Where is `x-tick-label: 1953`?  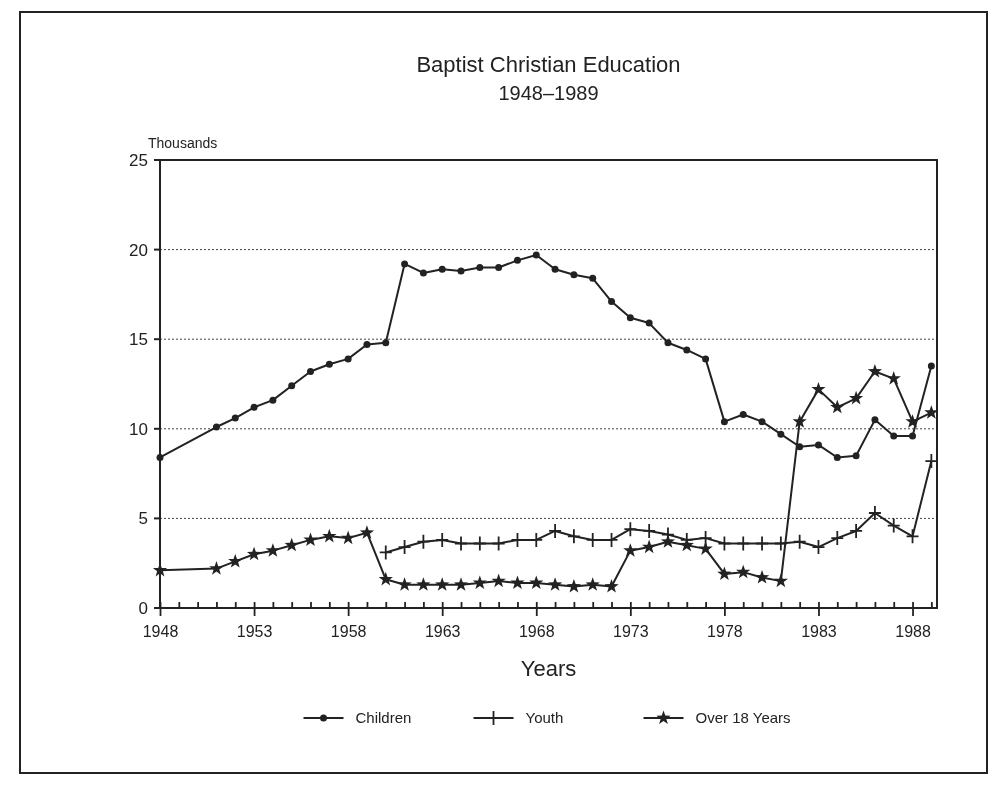
x-tick-label: 1953 is located at coordinates (254, 632).